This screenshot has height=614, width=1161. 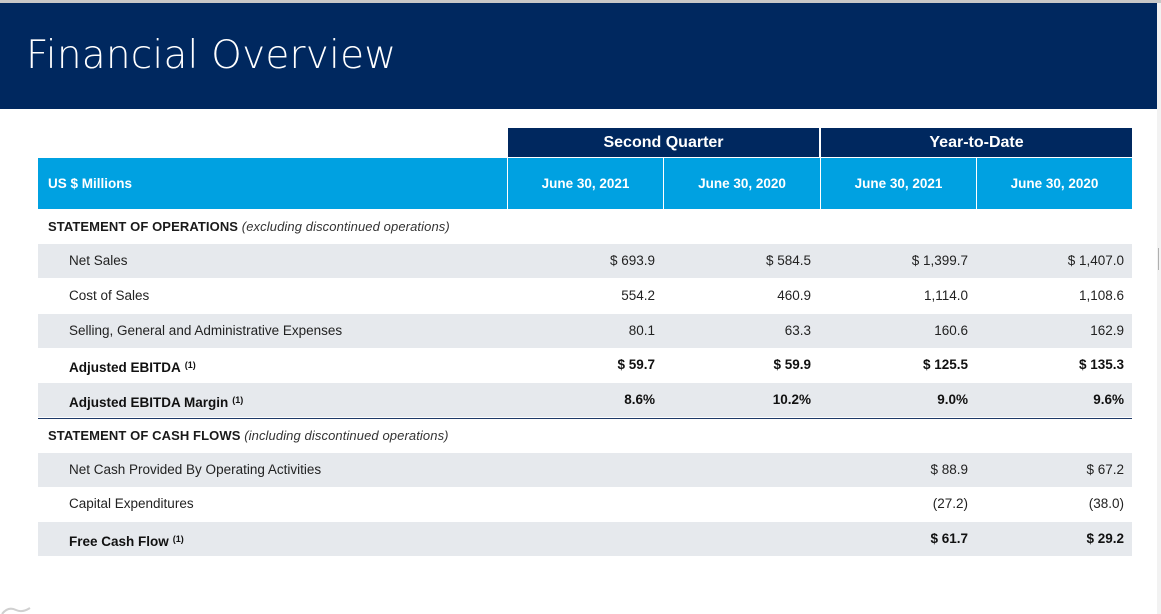 What do you see at coordinates (1101, 295) in the screenshot?
I see `value-ytd-2020: 1,108.6` at bounding box center [1101, 295].